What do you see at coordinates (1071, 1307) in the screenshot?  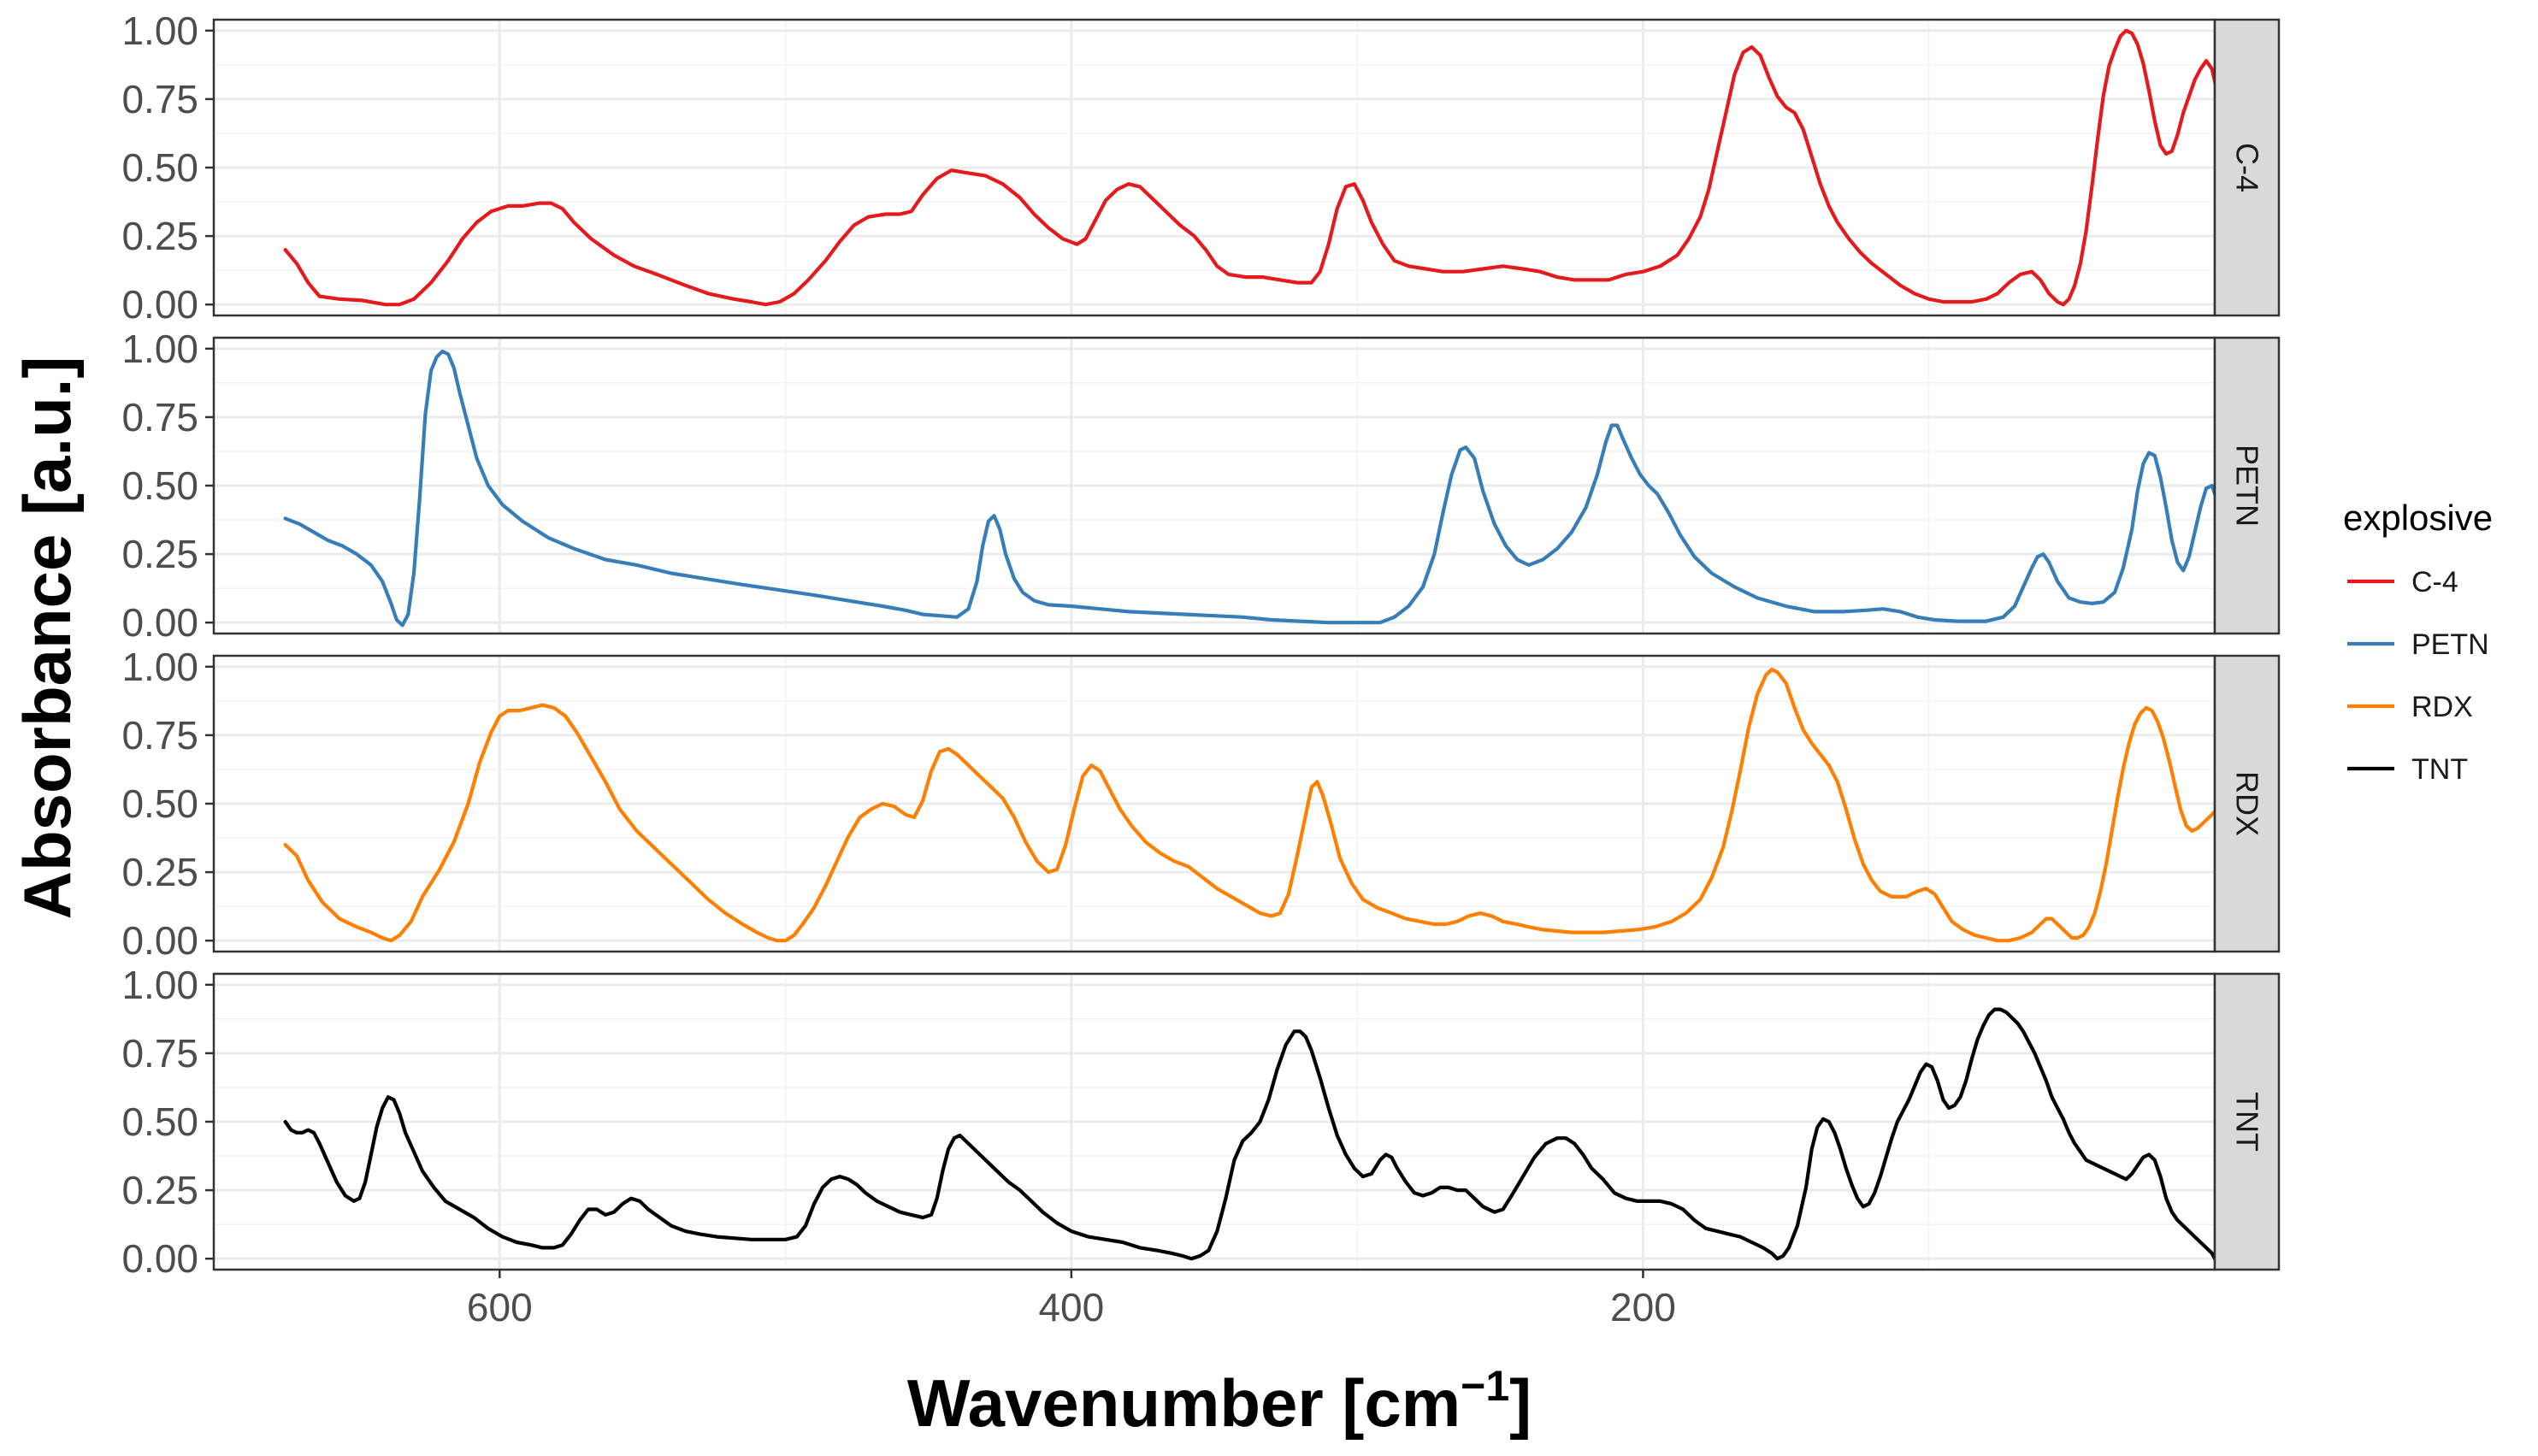 I see `x-tick-label: 400` at bounding box center [1071, 1307].